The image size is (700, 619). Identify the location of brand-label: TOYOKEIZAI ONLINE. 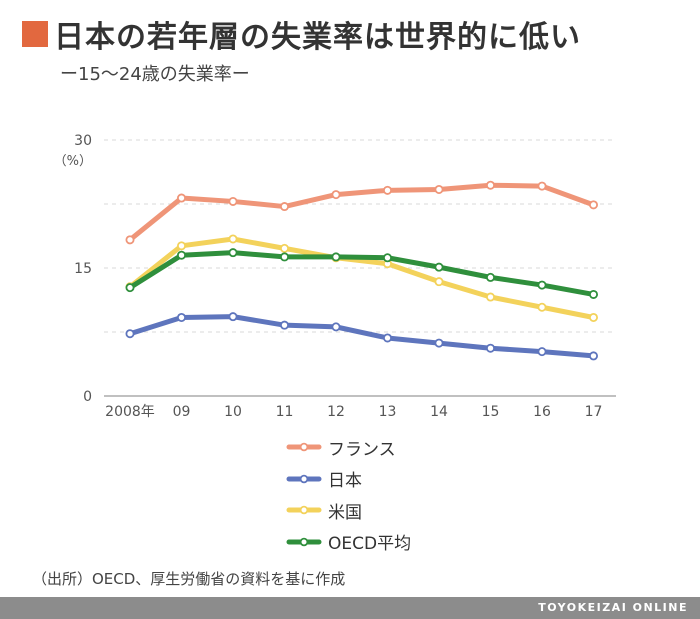
(613, 607).